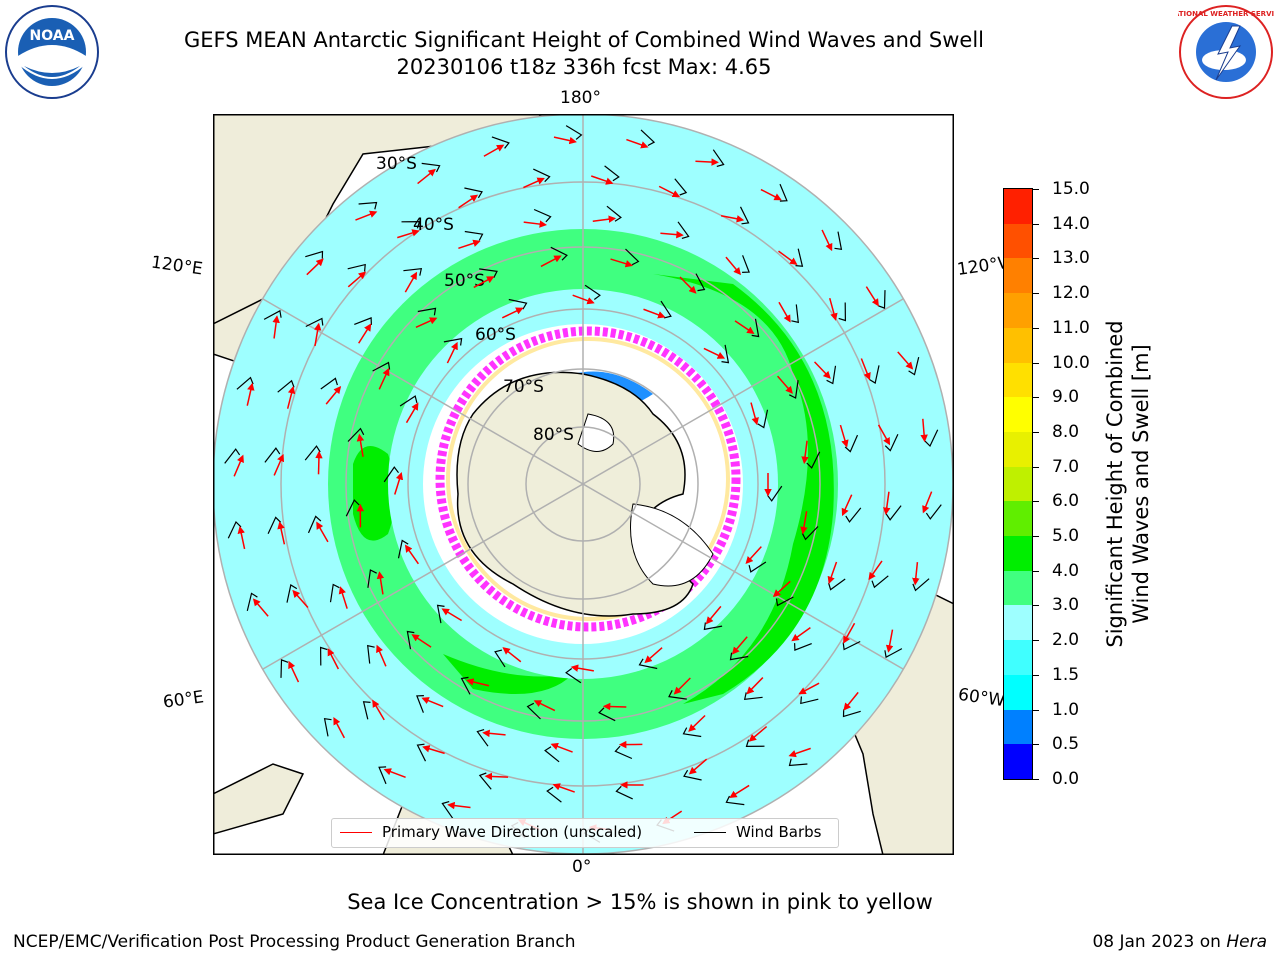  What do you see at coordinates (491, 832) in the screenshot?
I see `legend-wave-direction: Primary Wave Direction (unscaled)` at bounding box center [491, 832].